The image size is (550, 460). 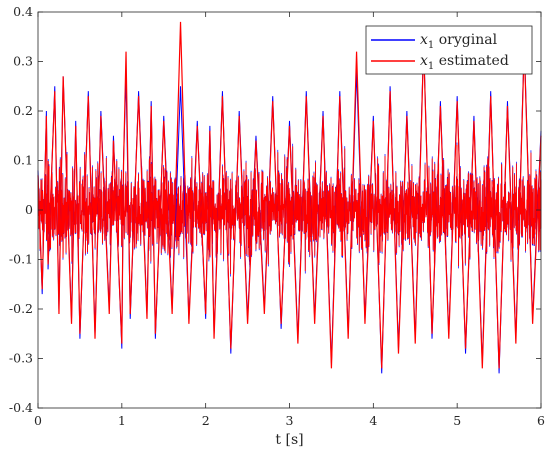 I want to click on x-axis-label: t [s], so click(x=289, y=440).